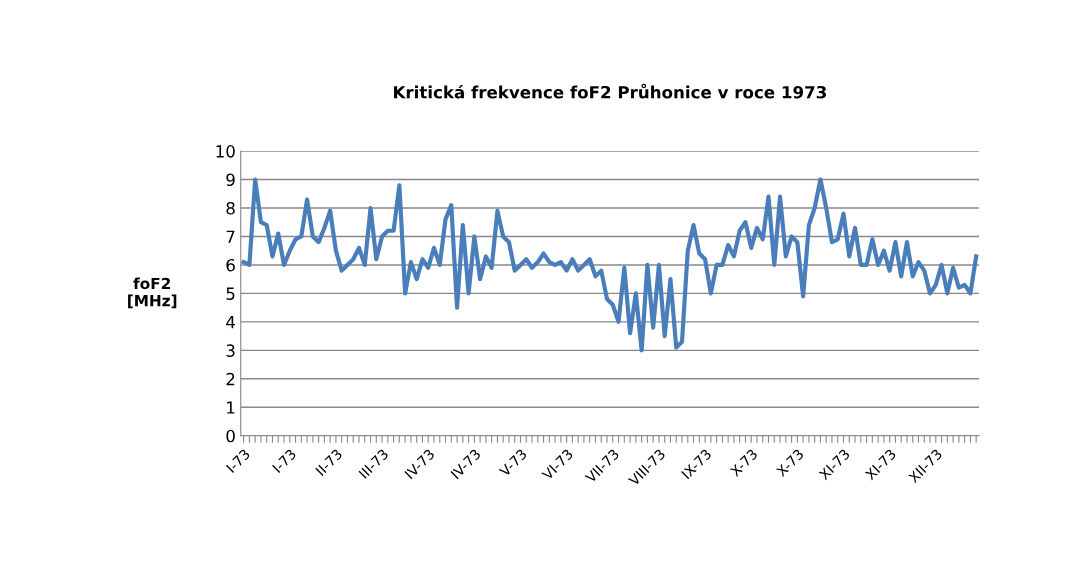  I want to click on y-tick-label: 4, so click(230, 322).